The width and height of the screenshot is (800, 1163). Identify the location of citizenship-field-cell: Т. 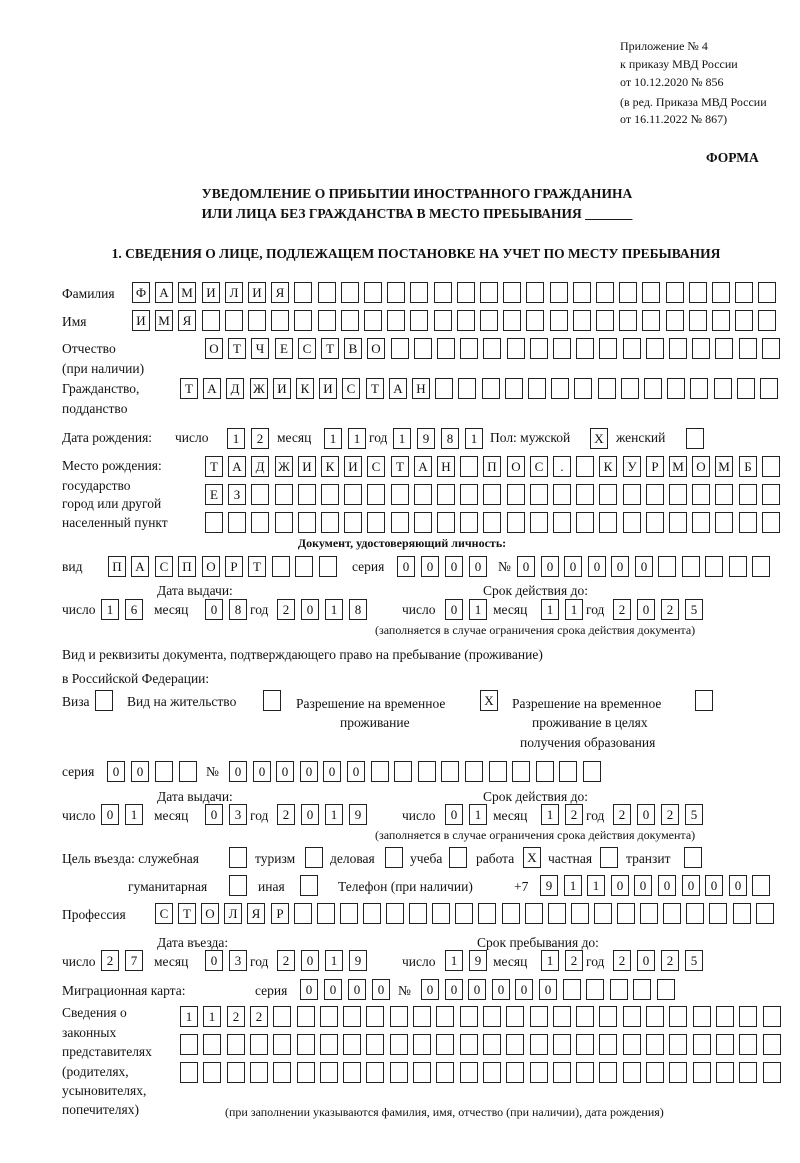
(375, 388).